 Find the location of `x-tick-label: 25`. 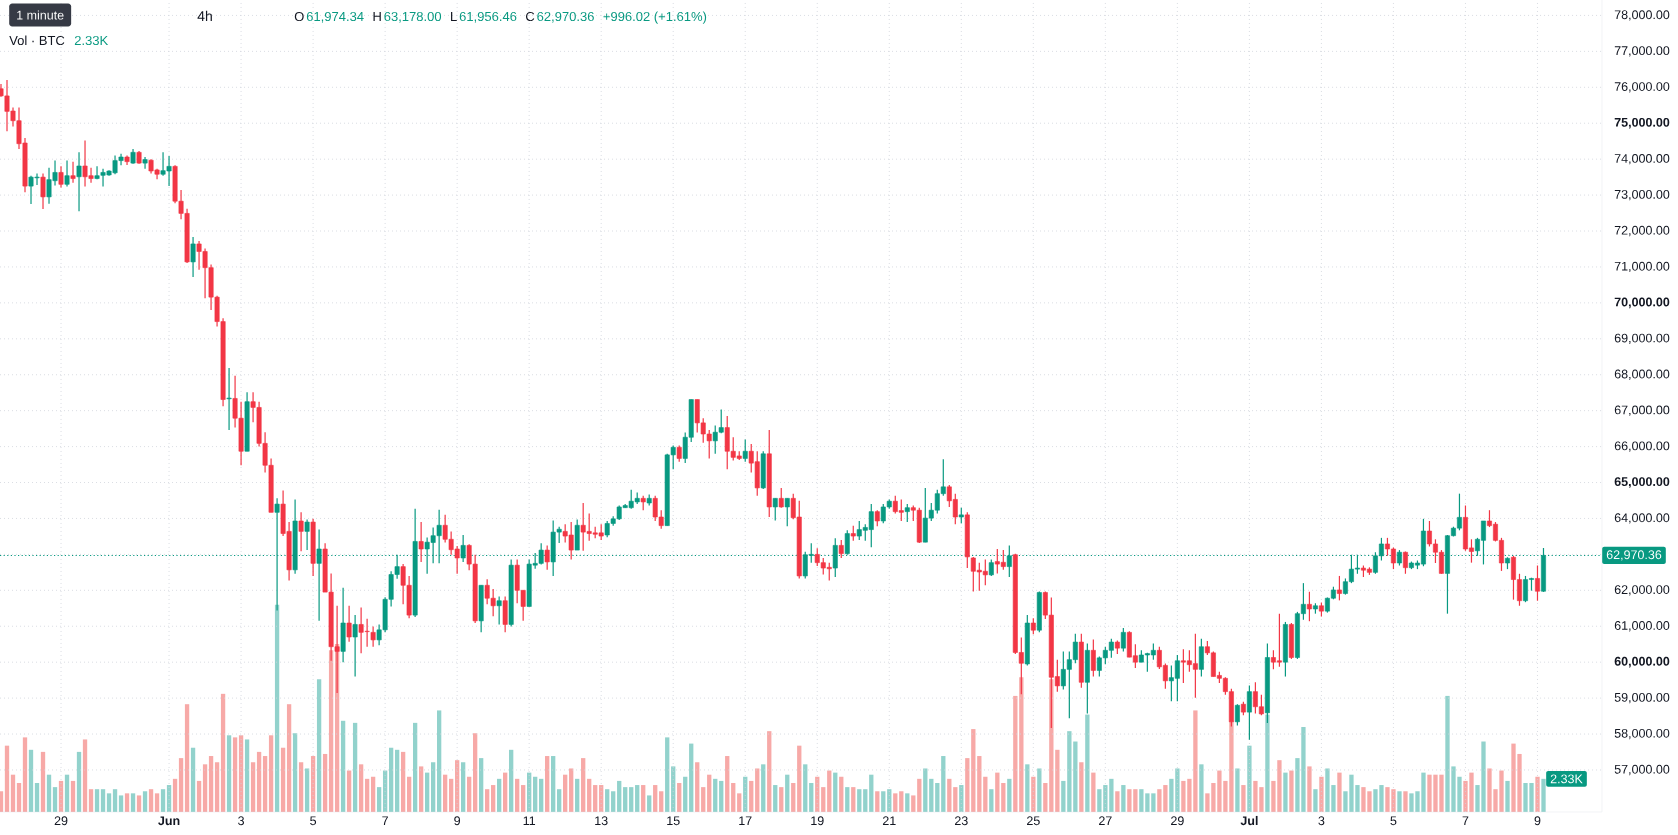

x-tick-label: 25 is located at coordinates (1033, 821).